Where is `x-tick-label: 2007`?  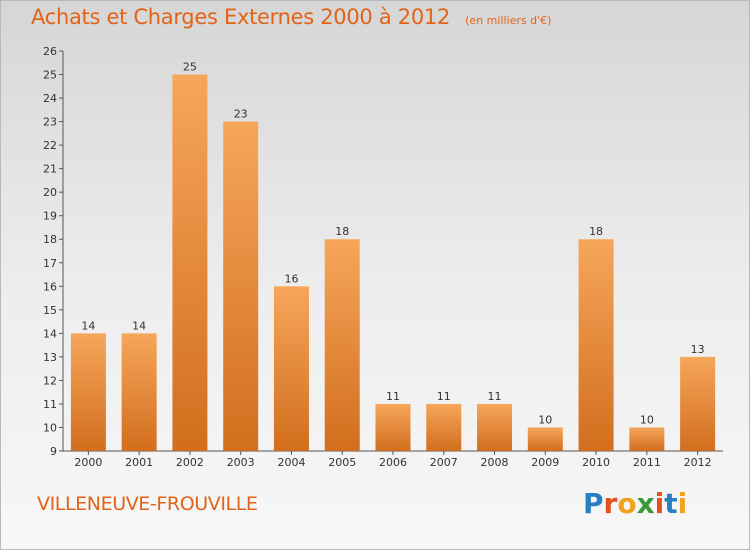 x-tick-label: 2007 is located at coordinates (444, 462).